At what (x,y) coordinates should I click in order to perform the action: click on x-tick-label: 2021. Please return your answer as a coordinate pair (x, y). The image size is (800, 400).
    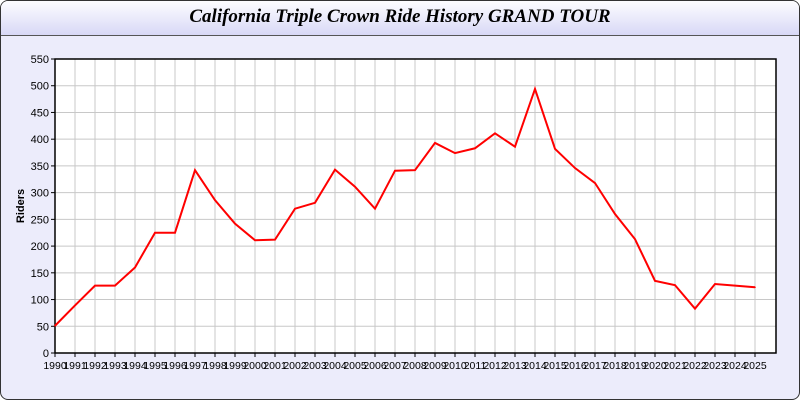
    Looking at the image, I should click on (675, 366).